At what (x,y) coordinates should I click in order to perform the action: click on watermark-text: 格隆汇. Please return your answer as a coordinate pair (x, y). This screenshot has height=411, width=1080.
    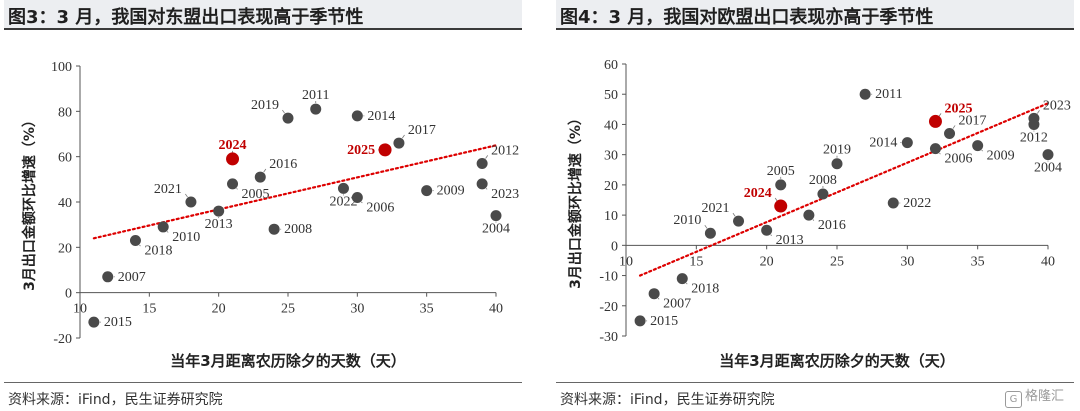
    Looking at the image, I should click on (1044, 396).